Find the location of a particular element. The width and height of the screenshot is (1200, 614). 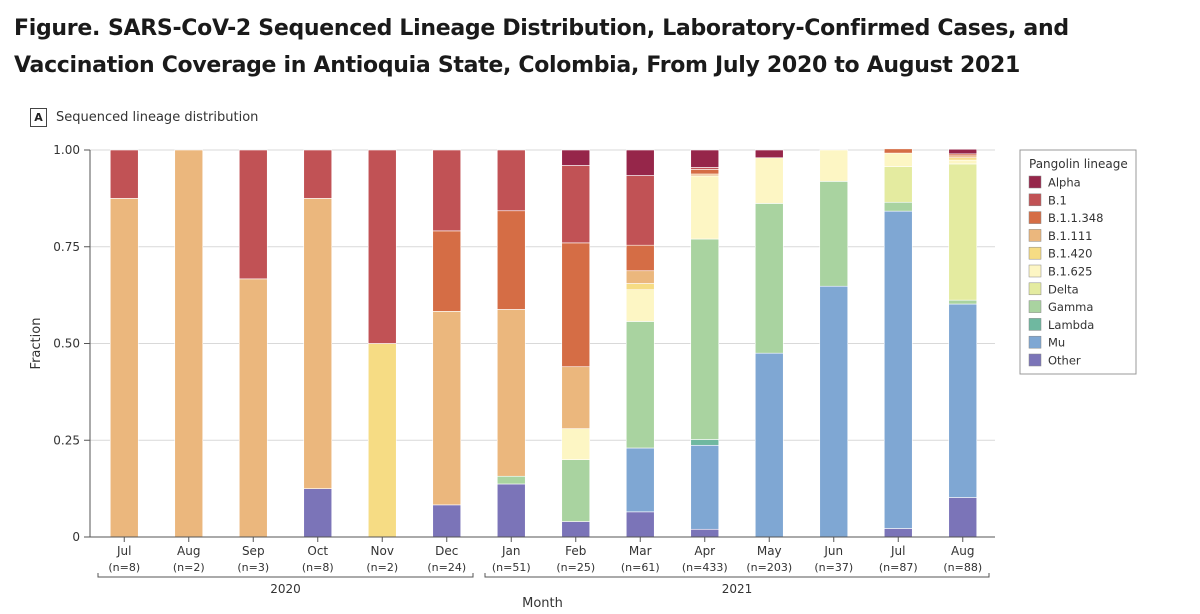

y-tick-label: 0.50 is located at coordinates (66, 344).